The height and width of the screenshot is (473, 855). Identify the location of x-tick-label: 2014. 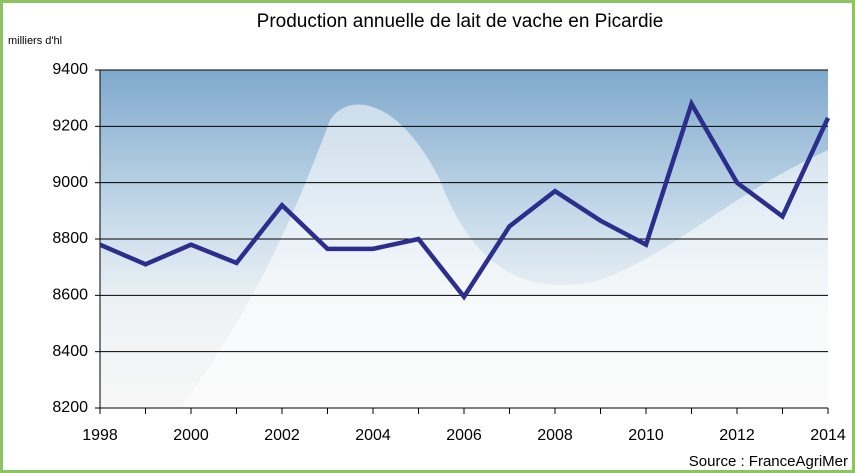
(828, 435).